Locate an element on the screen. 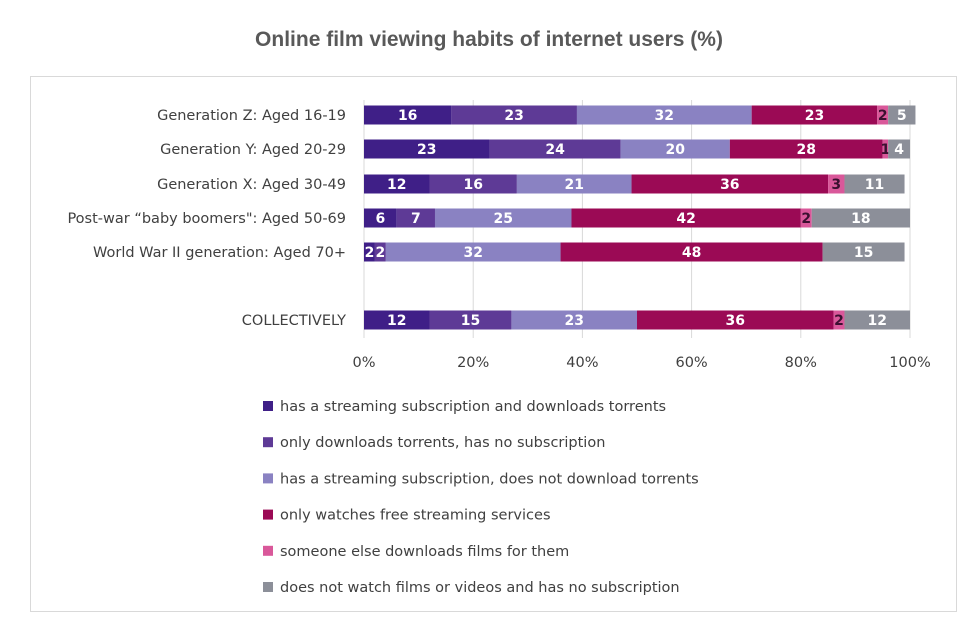 The image size is (978, 633). data-label: 24 is located at coordinates (555, 150).